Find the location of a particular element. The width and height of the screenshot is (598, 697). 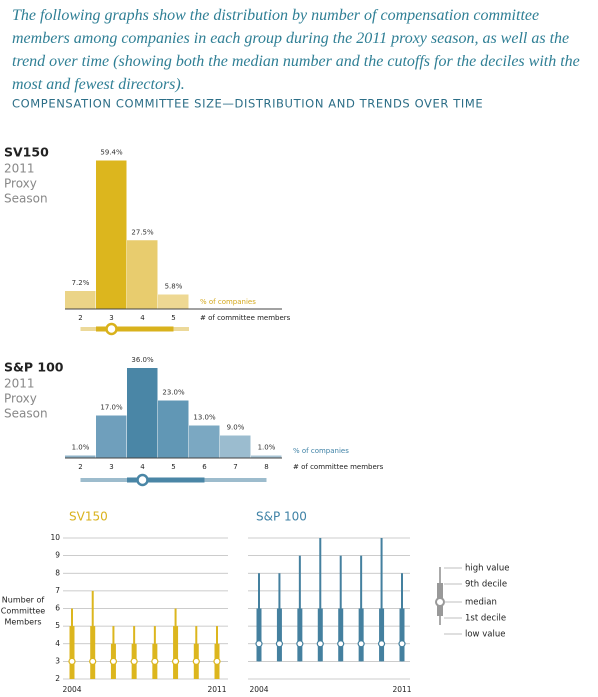

value-label: 23.0% is located at coordinates (173, 393).